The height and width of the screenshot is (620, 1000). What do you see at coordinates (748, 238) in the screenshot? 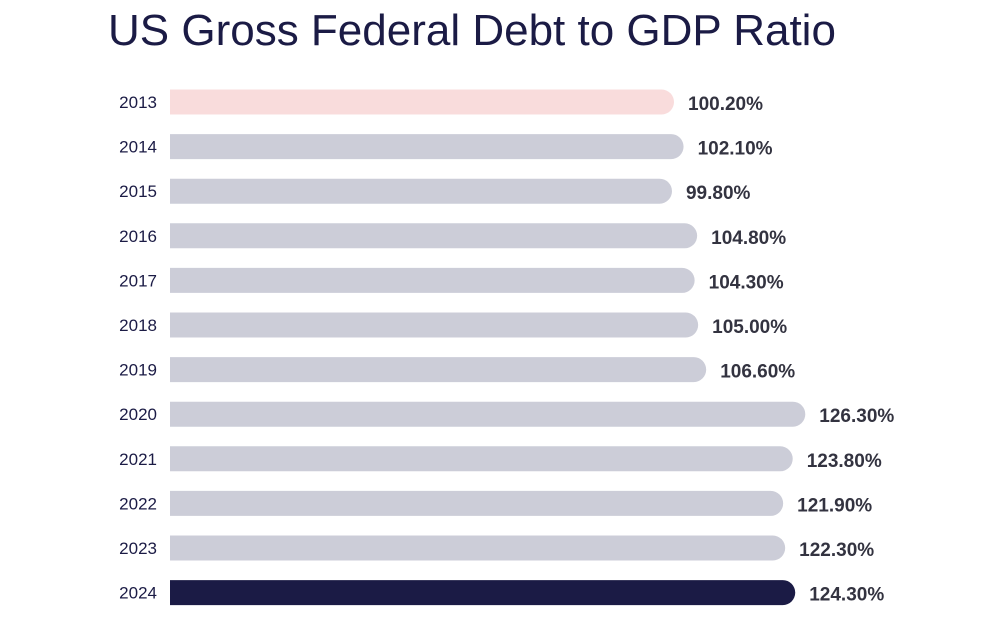
I see `value-label-2016: 104.80%` at bounding box center [748, 238].